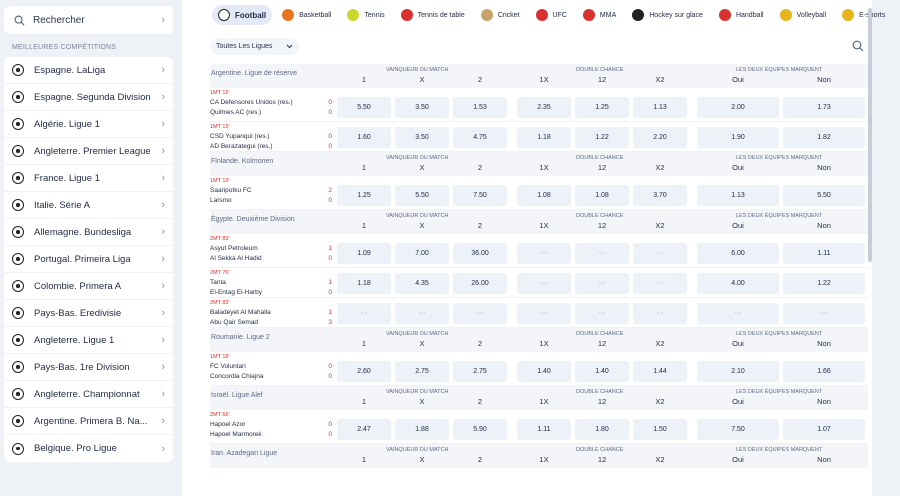 This screenshot has width=900, height=496. What do you see at coordinates (480, 429) in the screenshot?
I see `odds-button: 5.90` at bounding box center [480, 429].